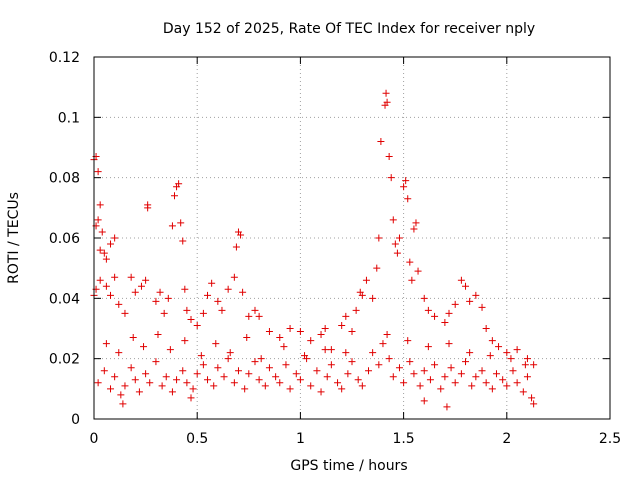 This screenshot has height=480, width=640. Describe the element at coordinates (64, 58) in the screenshot. I see `y-tick-label: 0.12` at that location.